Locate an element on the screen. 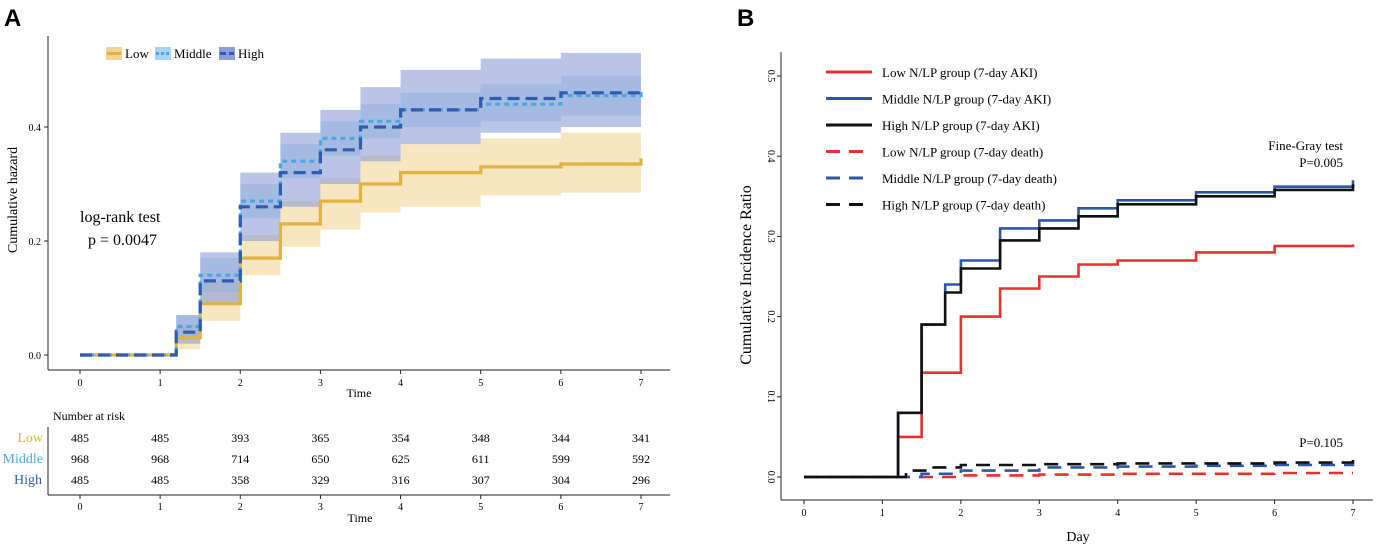 This screenshot has height=547, width=1376. legend-swatch-high is located at coordinates (227, 53).